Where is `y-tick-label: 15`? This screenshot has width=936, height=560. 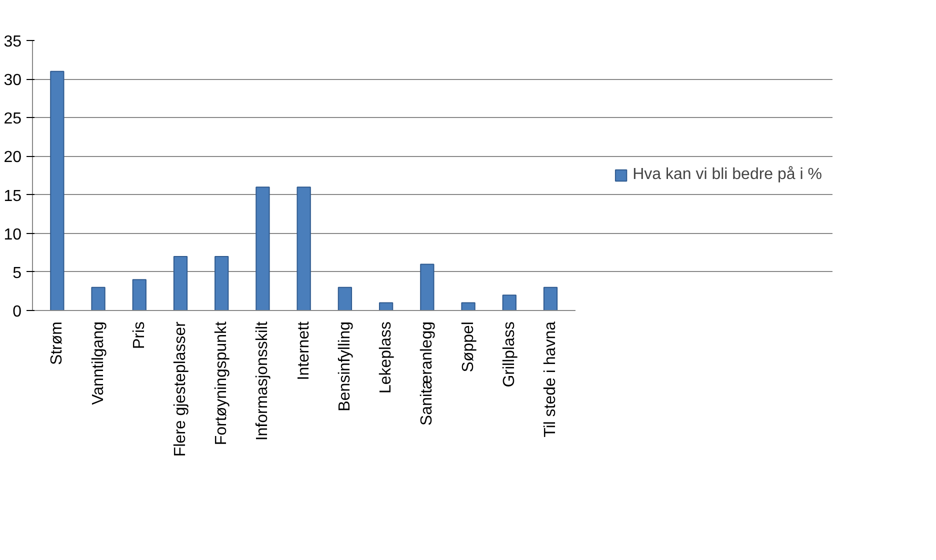
y-tick-label: 15 is located at coordinates (13, 196).